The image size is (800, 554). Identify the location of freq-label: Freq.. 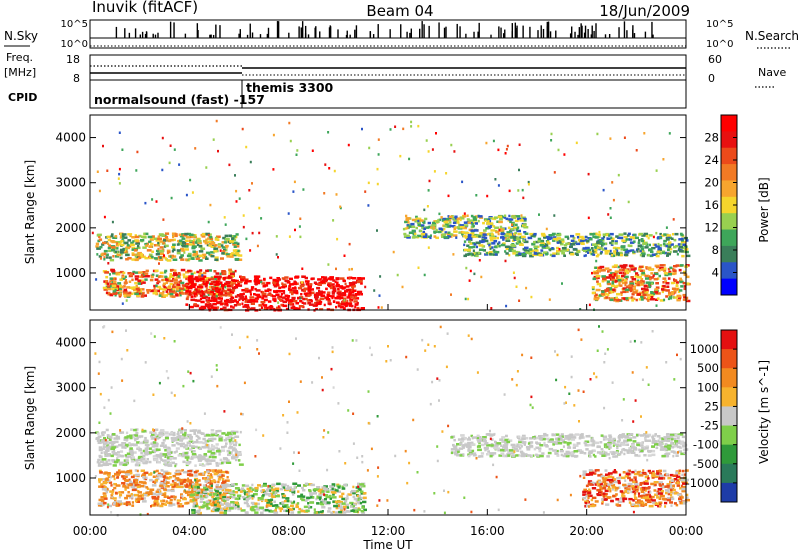
(19, 57).